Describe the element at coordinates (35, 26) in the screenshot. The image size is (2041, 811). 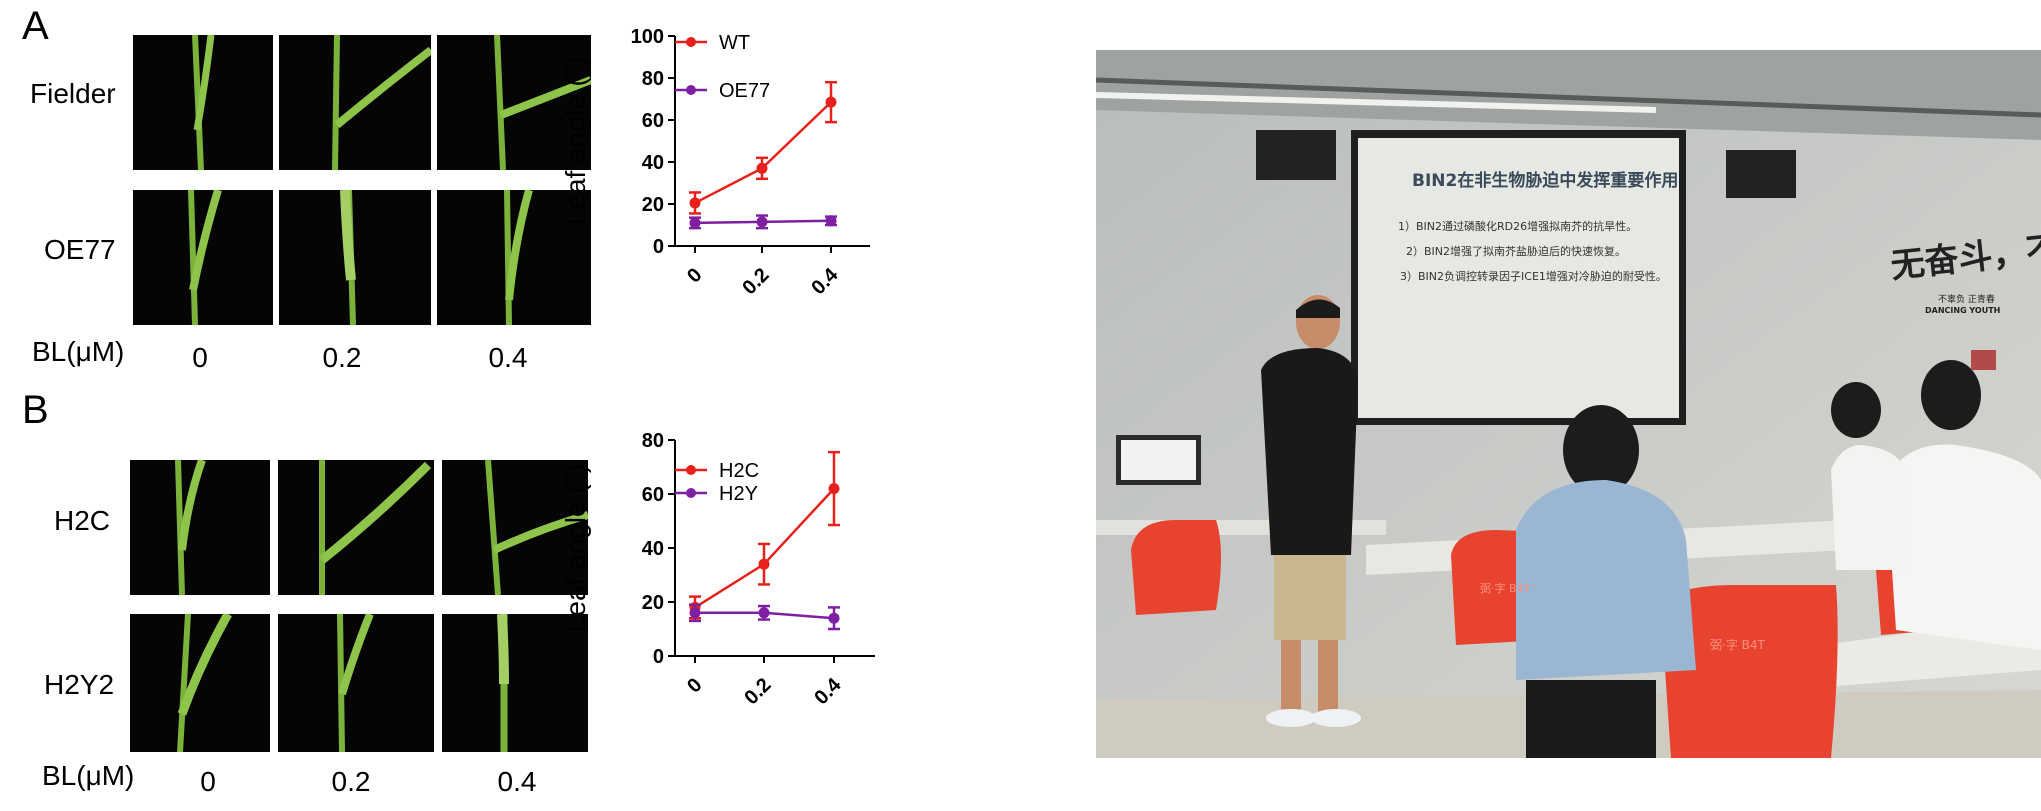
I see `panel-a-letter: A` at that location.